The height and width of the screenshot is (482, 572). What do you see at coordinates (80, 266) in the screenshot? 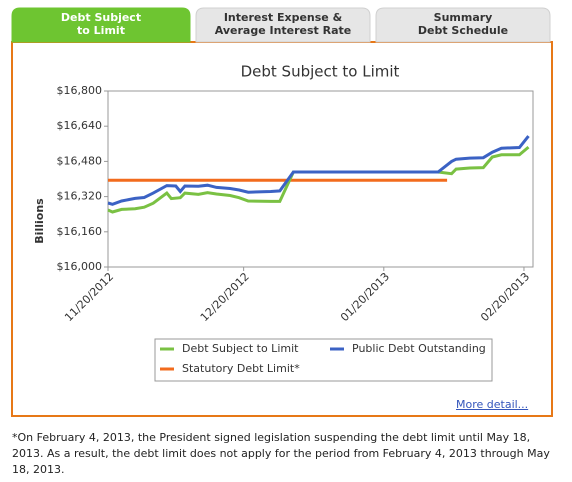
I see `y-tick-label: $16,000` at bounding box center [80, 266].